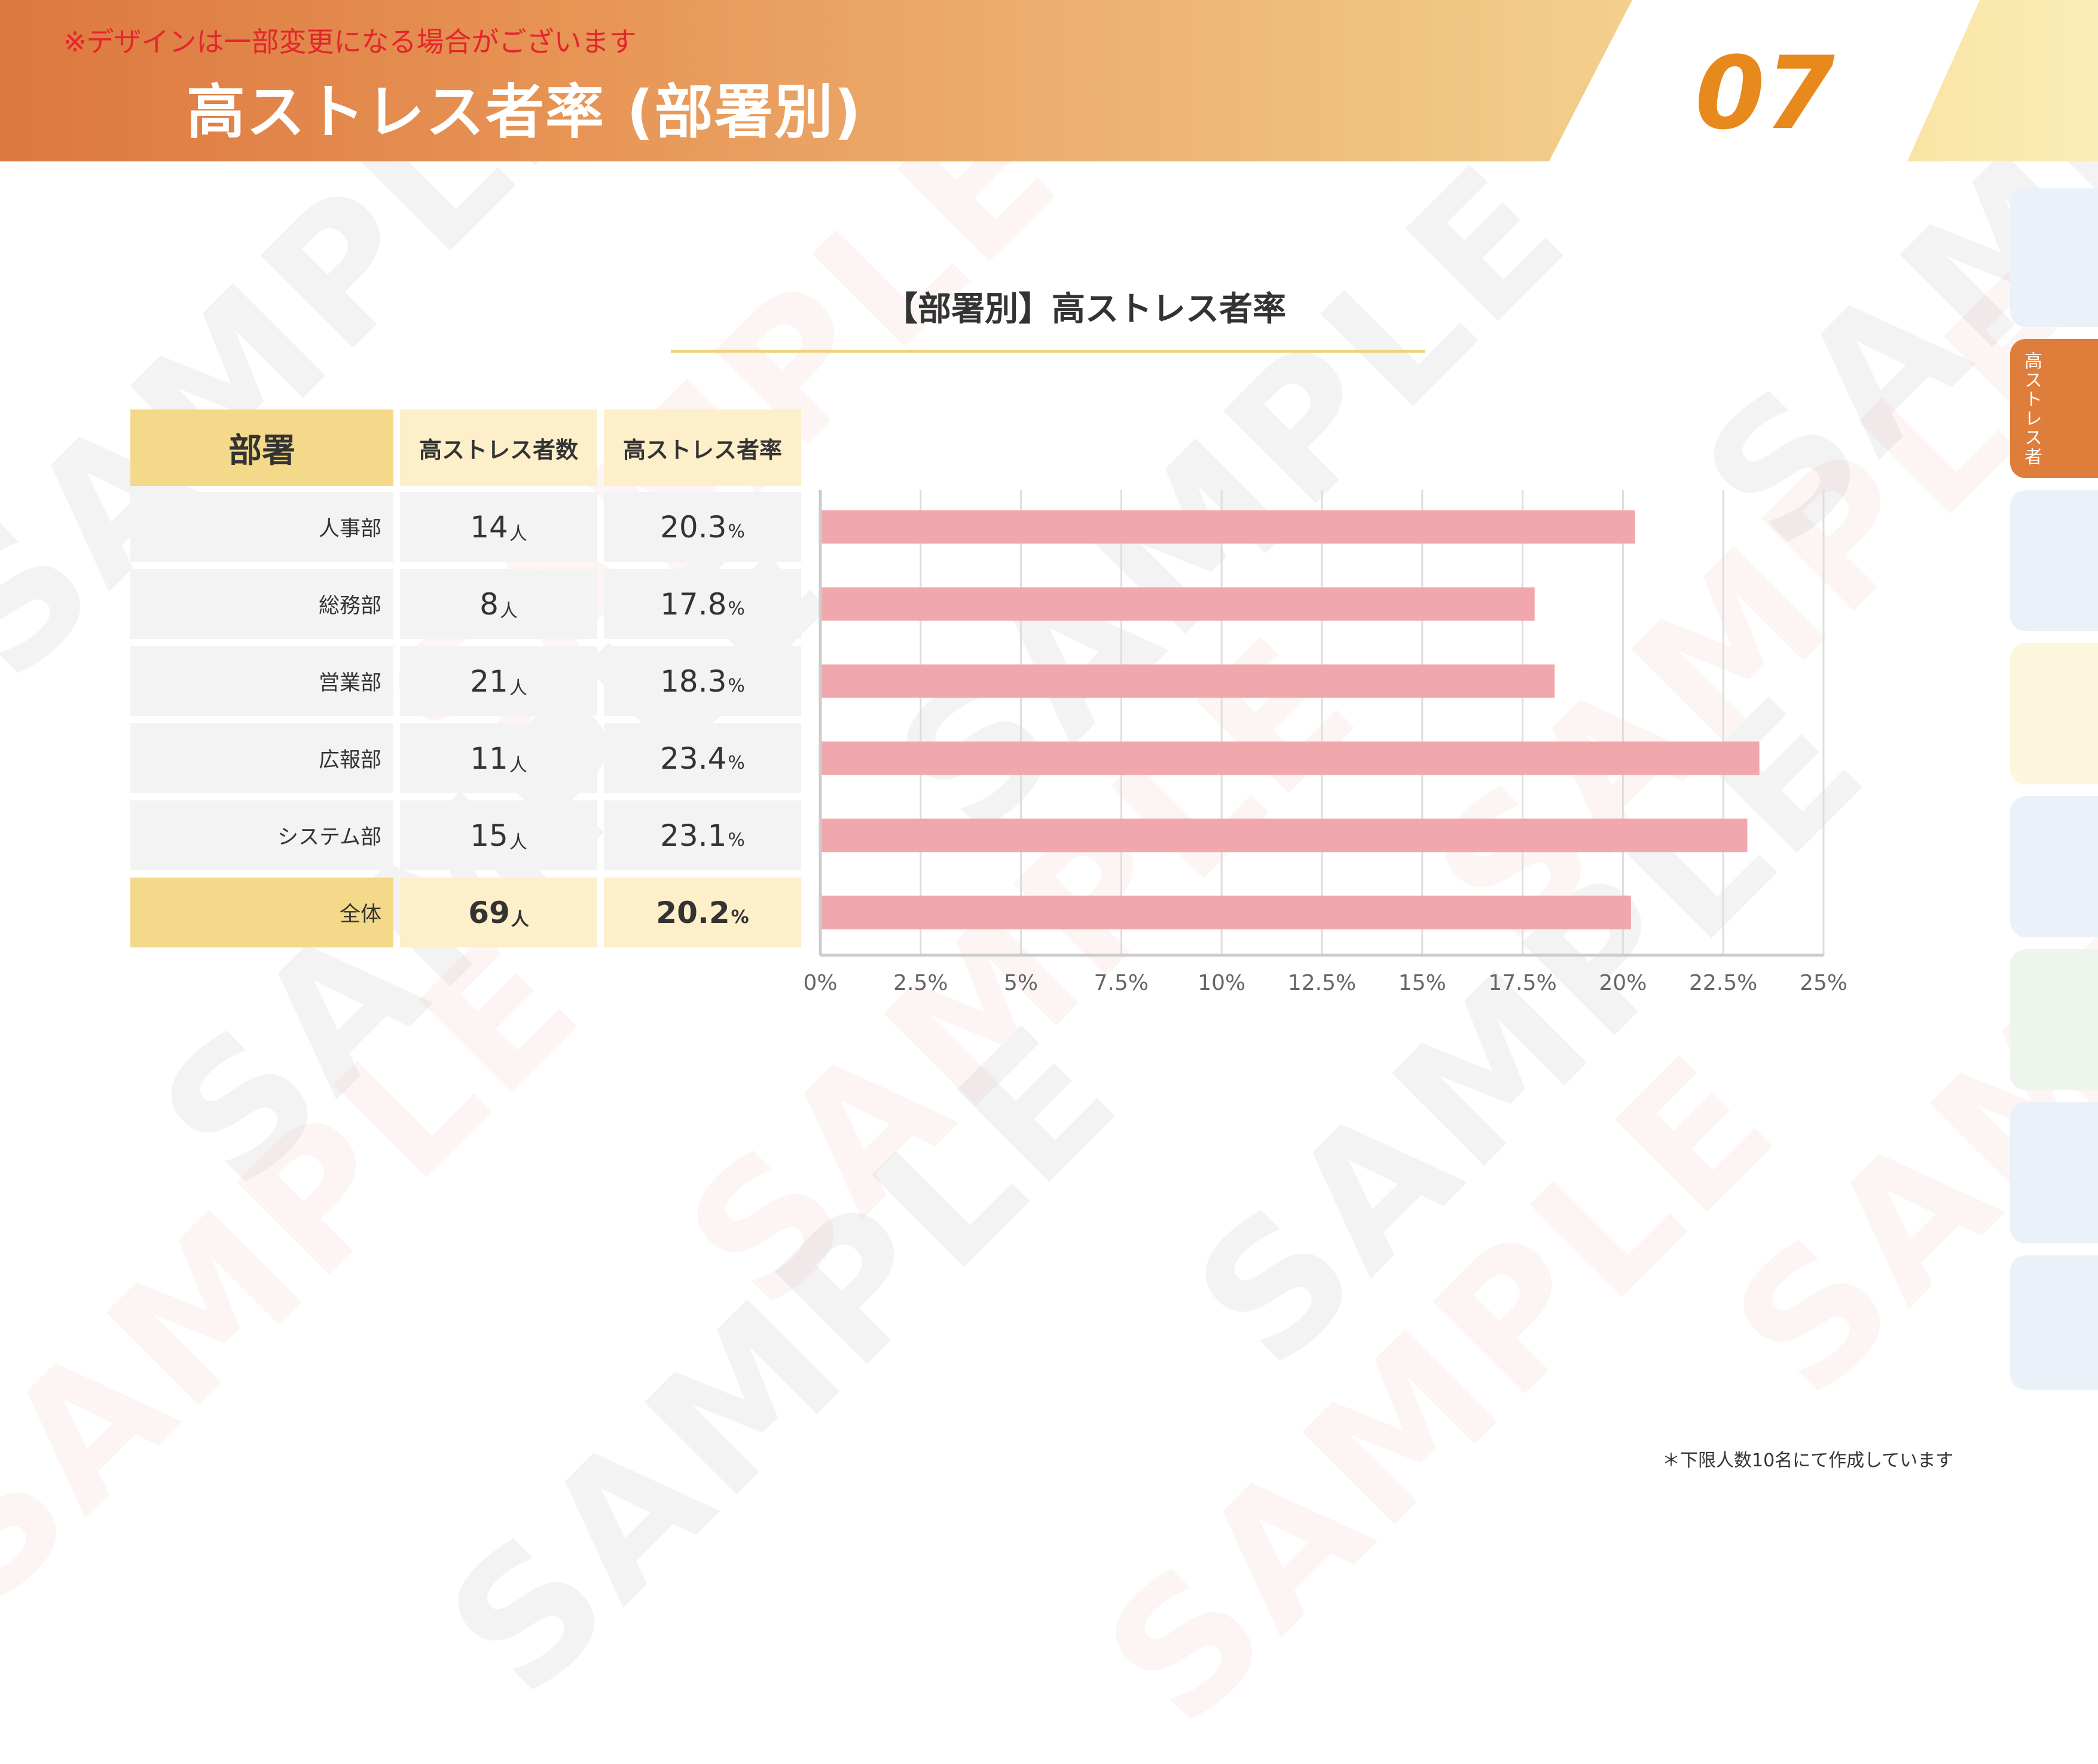 This screenshot has width=2098, height=1764. Describe the element at coordinates (2002, 80) in the screenshot. I see `header-corner-accent` at that location.